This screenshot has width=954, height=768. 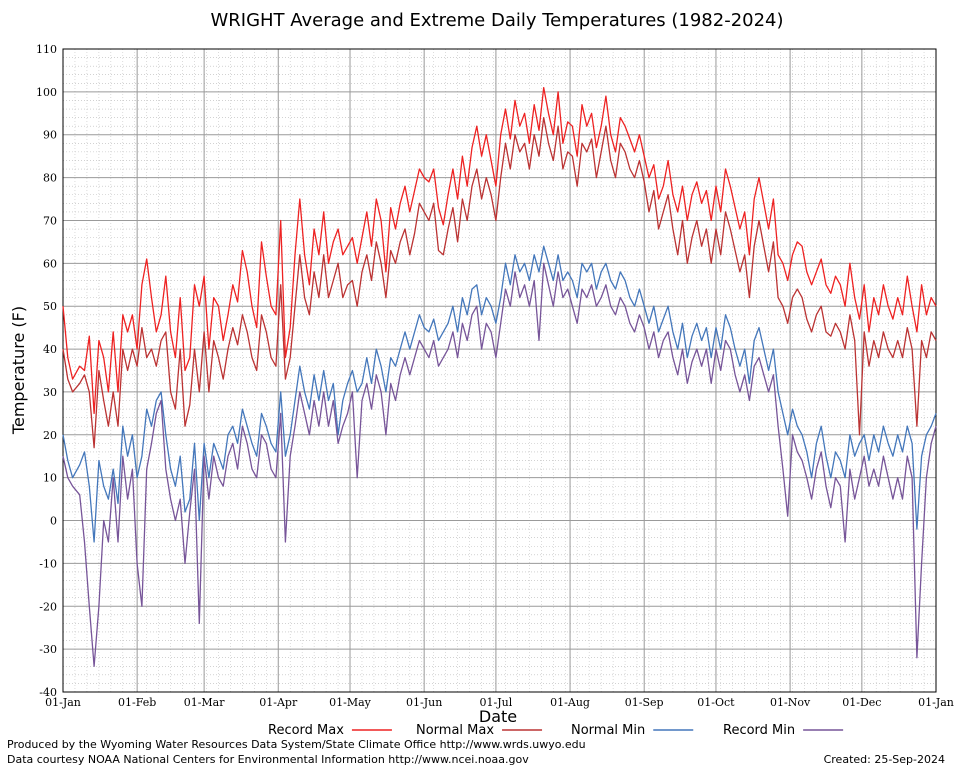 What do you see at coordinates (350, 702) in the screenshot?
I see `x-tick-label: 01-May` at bounding box center [350, 702].